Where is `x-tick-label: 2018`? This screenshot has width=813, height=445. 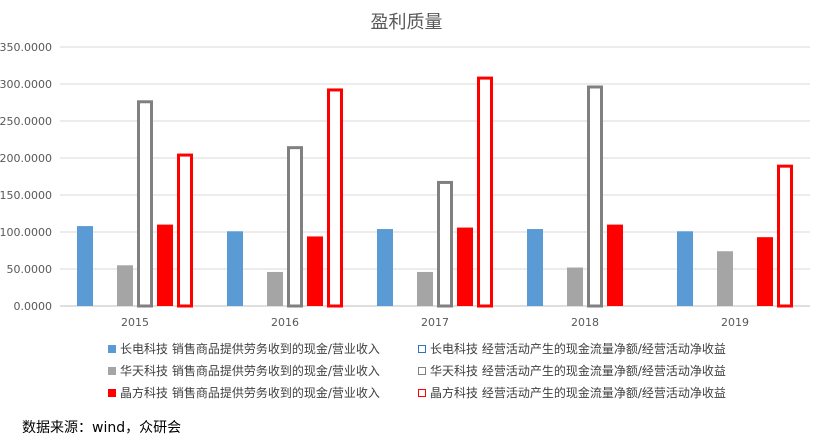 x-tick-label: 2018 is located at coordinates (585, 322).